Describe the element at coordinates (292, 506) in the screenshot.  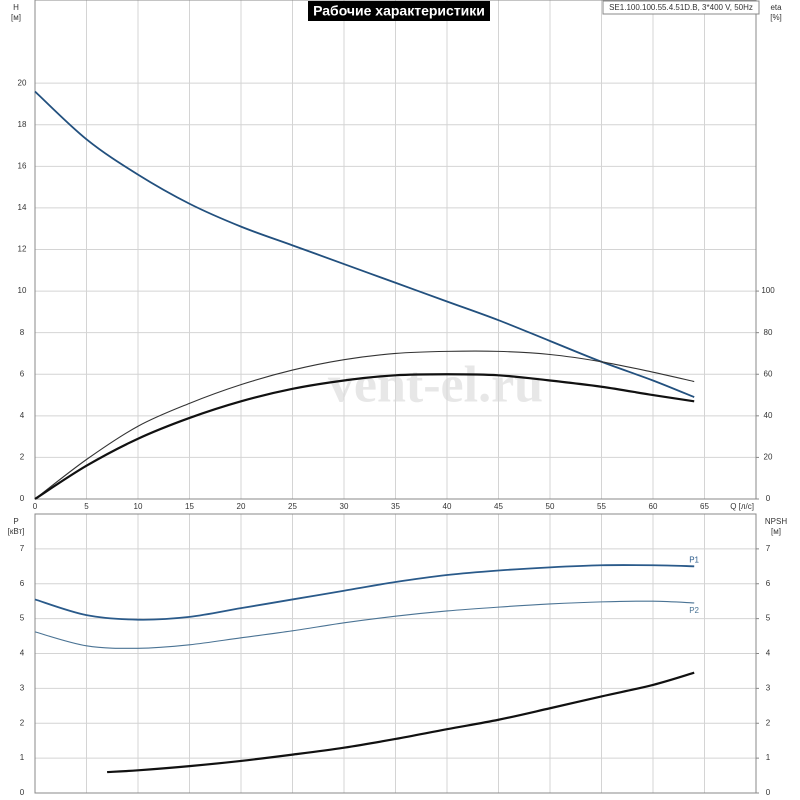
I see `x-tick-label: 25` at that location.